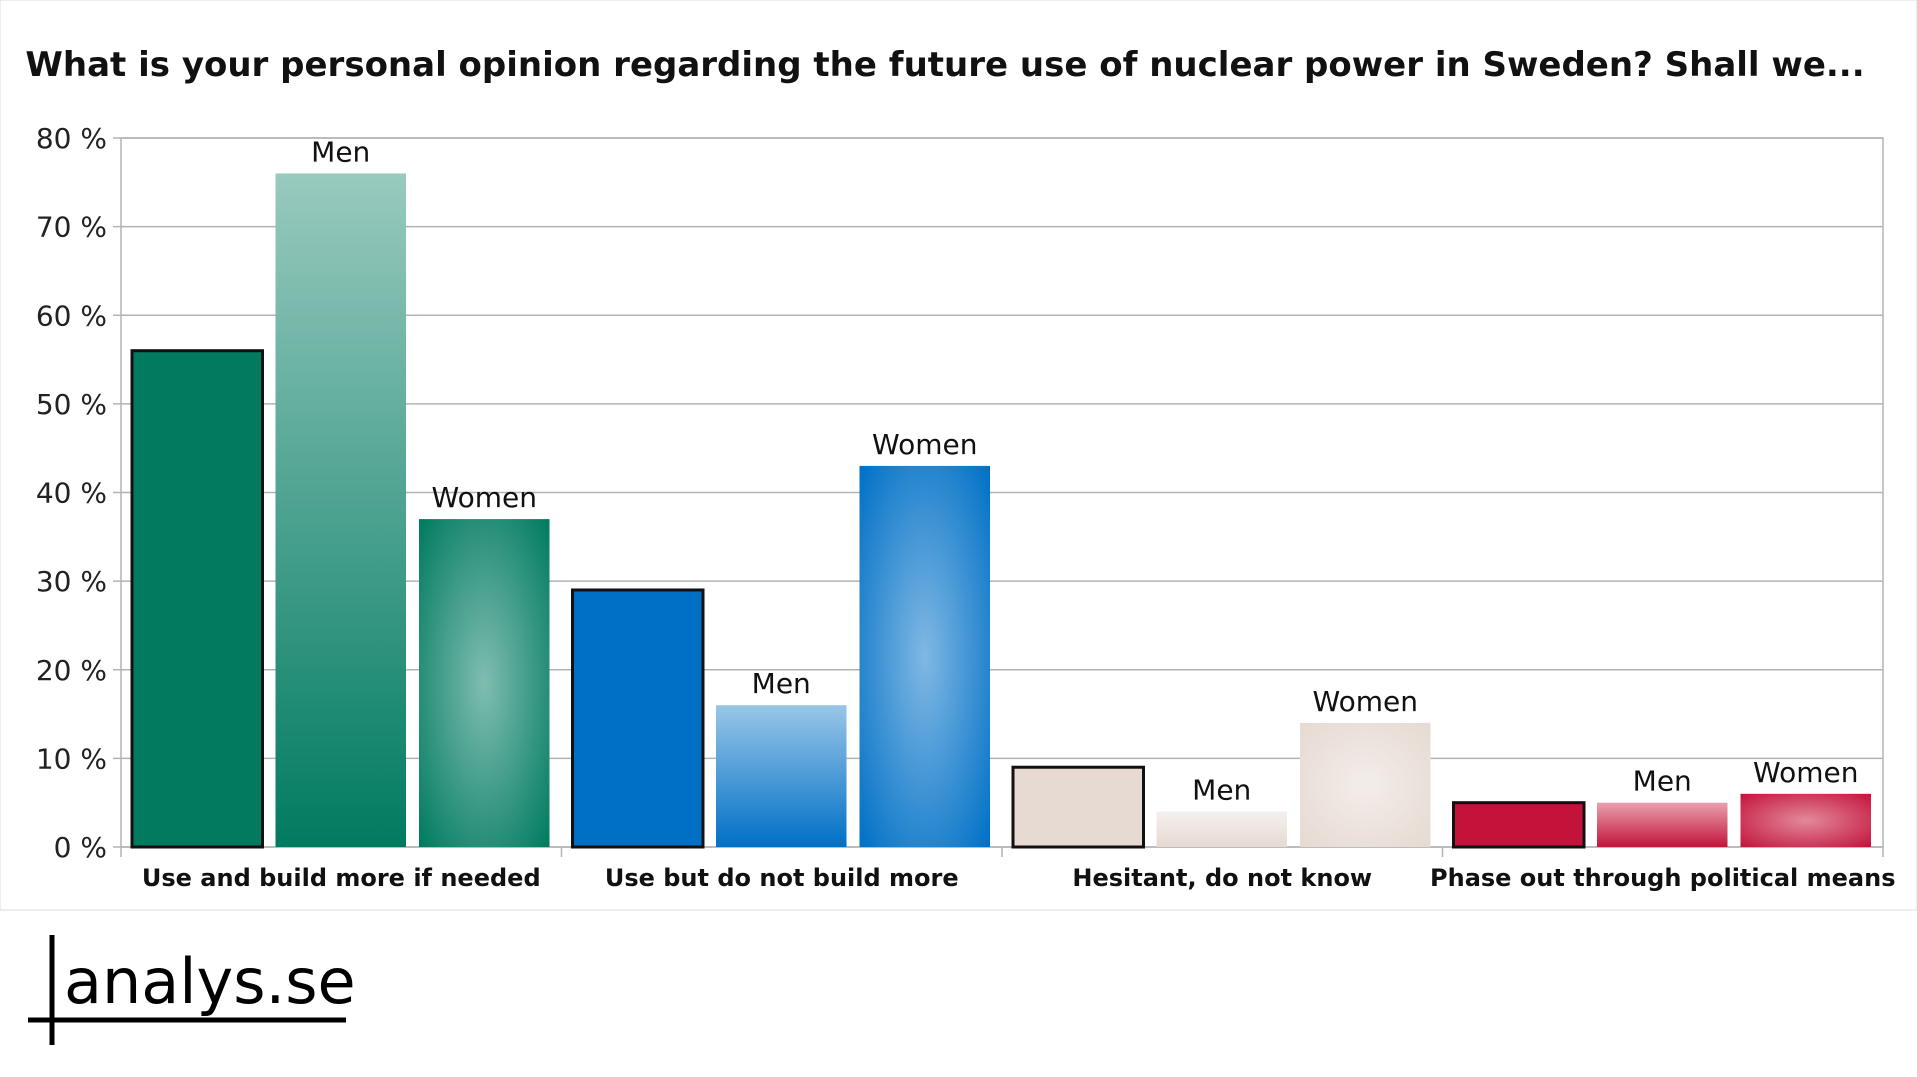  Describe the element at coordinates (71, 404) in the screenshot. I see `y-tick-label: 50 %` at that location.